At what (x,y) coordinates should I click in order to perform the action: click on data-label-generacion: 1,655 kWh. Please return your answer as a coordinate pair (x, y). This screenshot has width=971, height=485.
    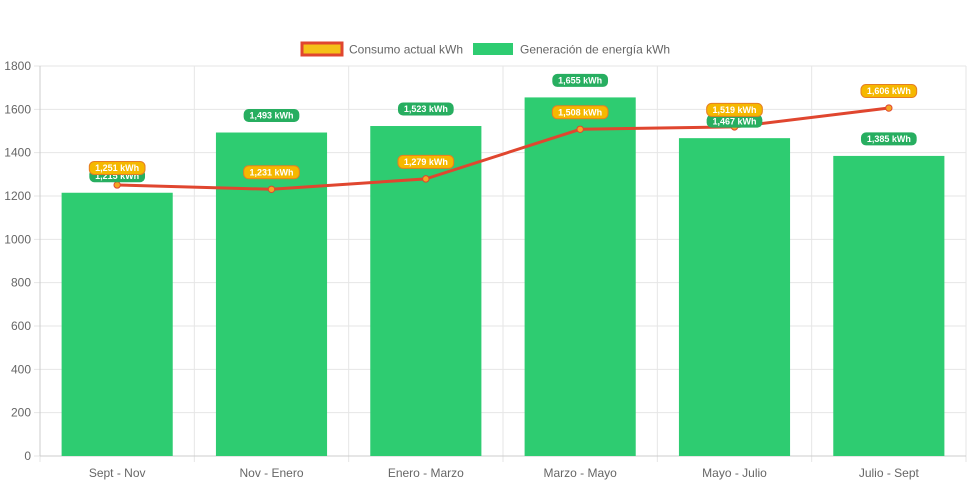
    Looking at the image, I should click on (580, 80).